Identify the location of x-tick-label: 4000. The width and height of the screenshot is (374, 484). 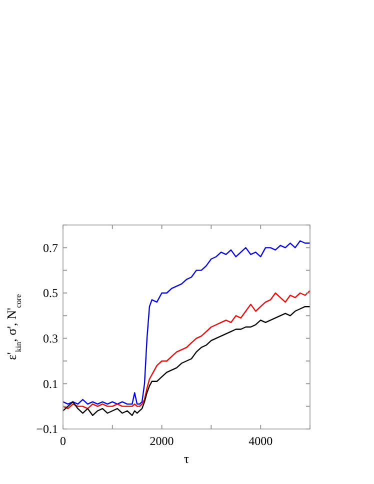
(260, 441).